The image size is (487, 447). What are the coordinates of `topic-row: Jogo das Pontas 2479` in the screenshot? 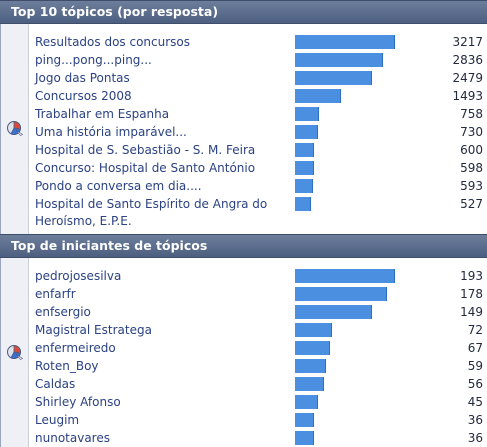 It's located at (258, 78).